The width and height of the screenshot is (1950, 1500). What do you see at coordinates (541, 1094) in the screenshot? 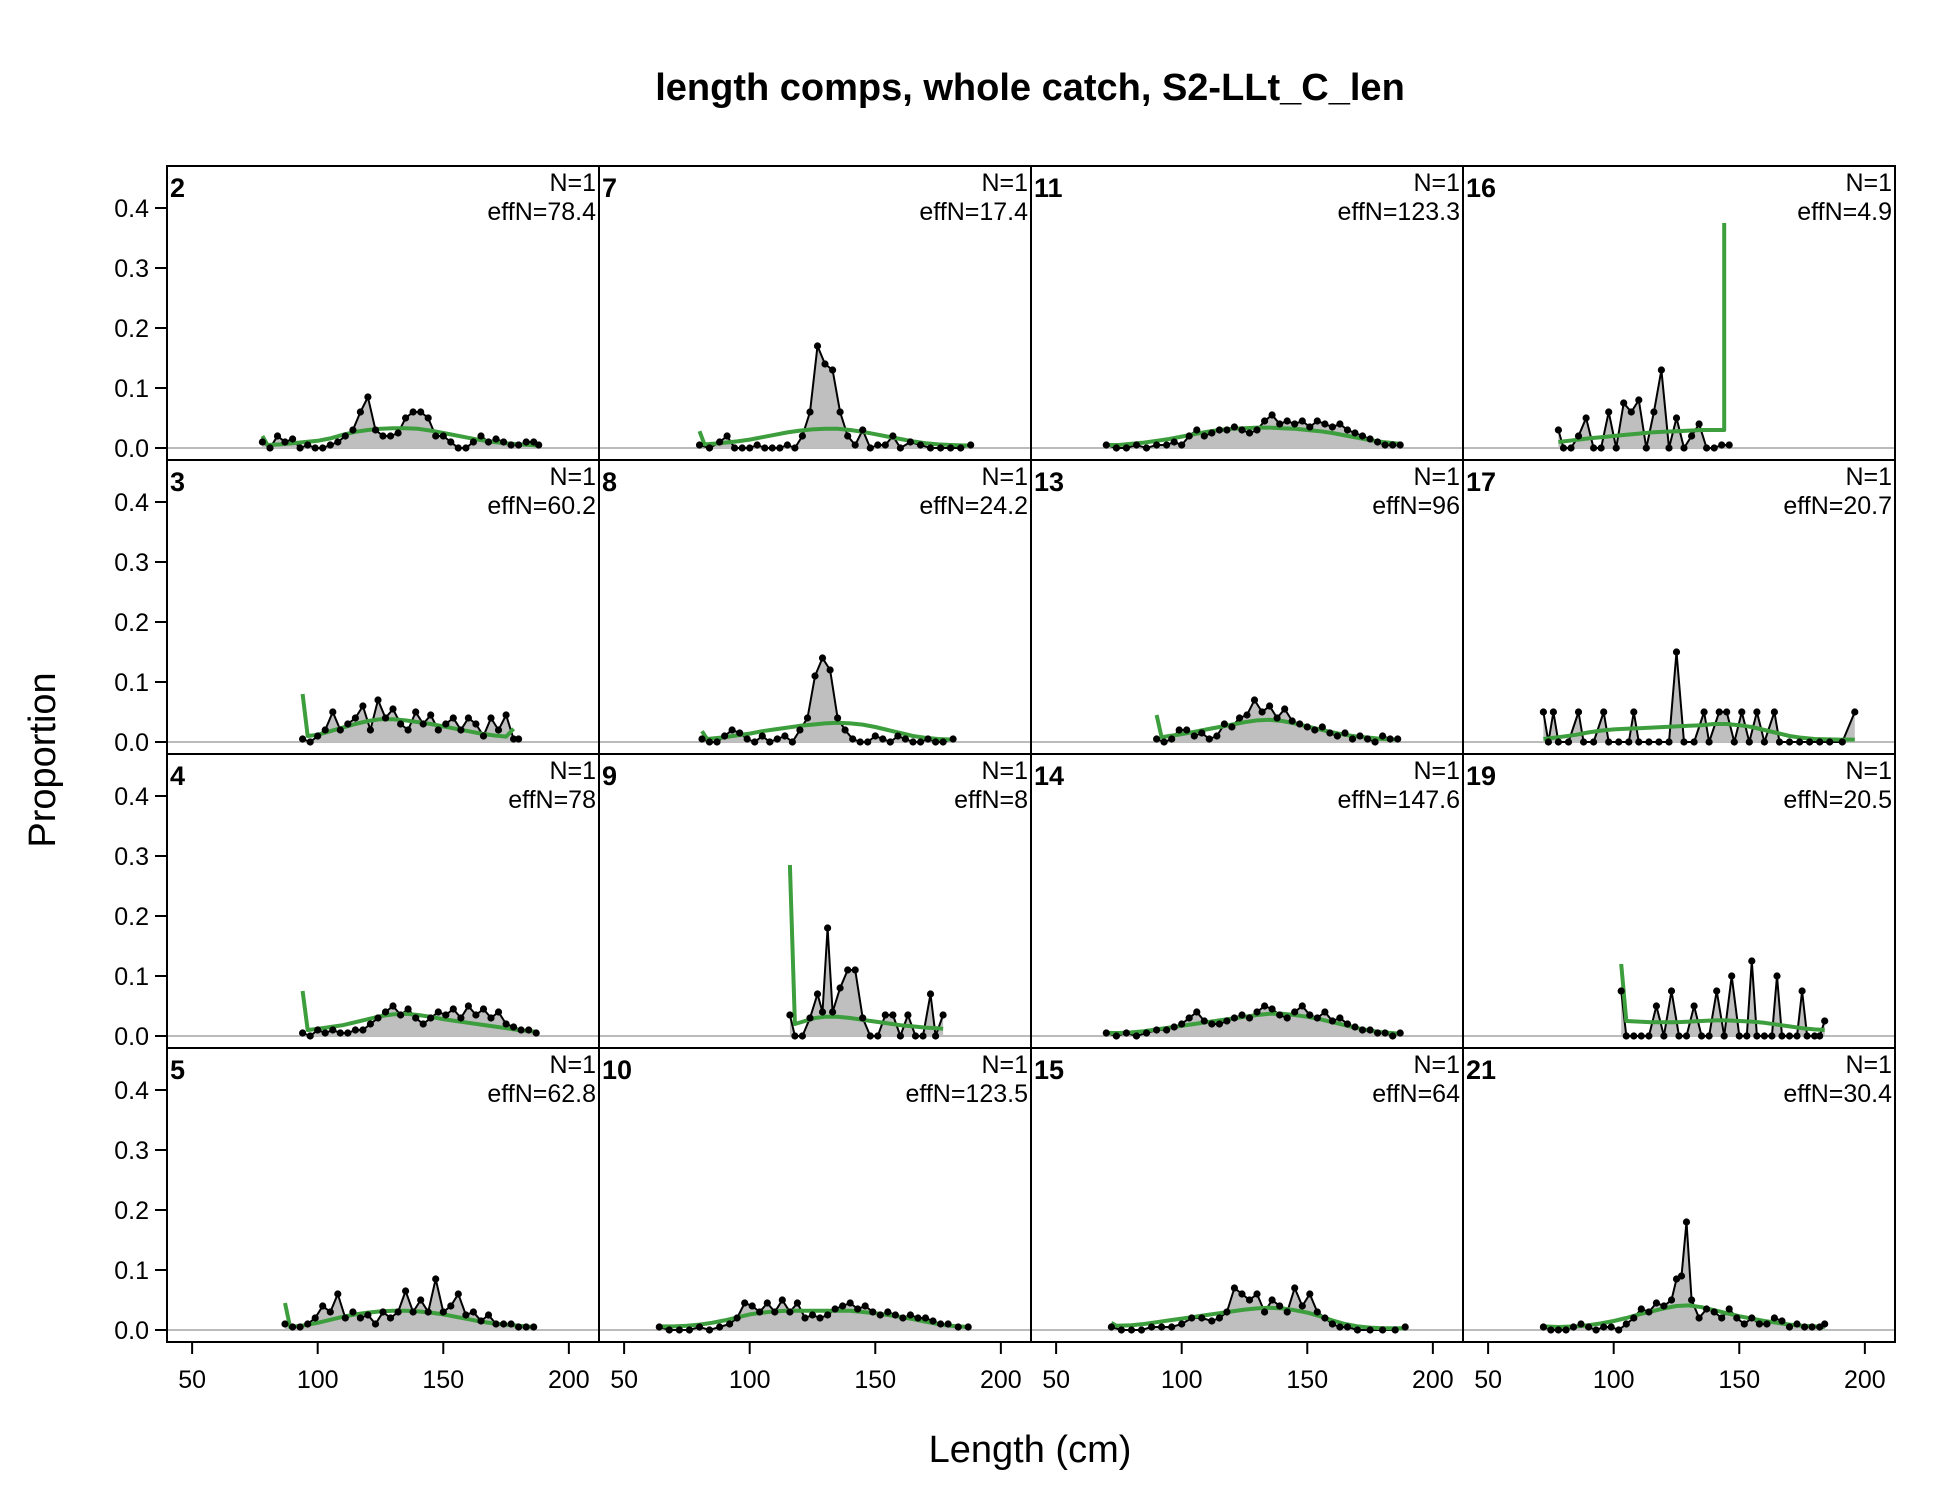
I see `panel-effn-label: effN=62.8` at bounding box center [541, 1094].